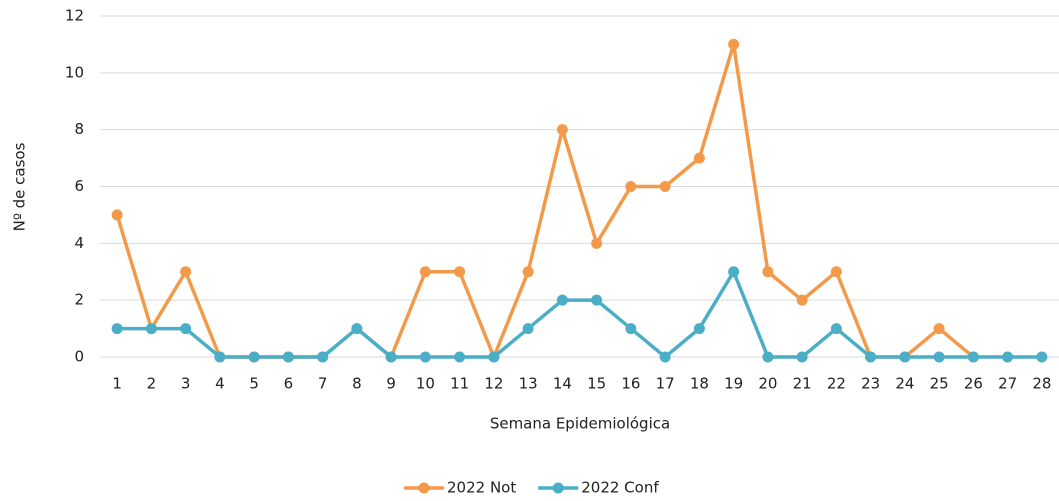  What do you see at coordinates (1041, 384) in the screenshot?
I see `x-tick-label: 28` at bounding box center [1041, 384].